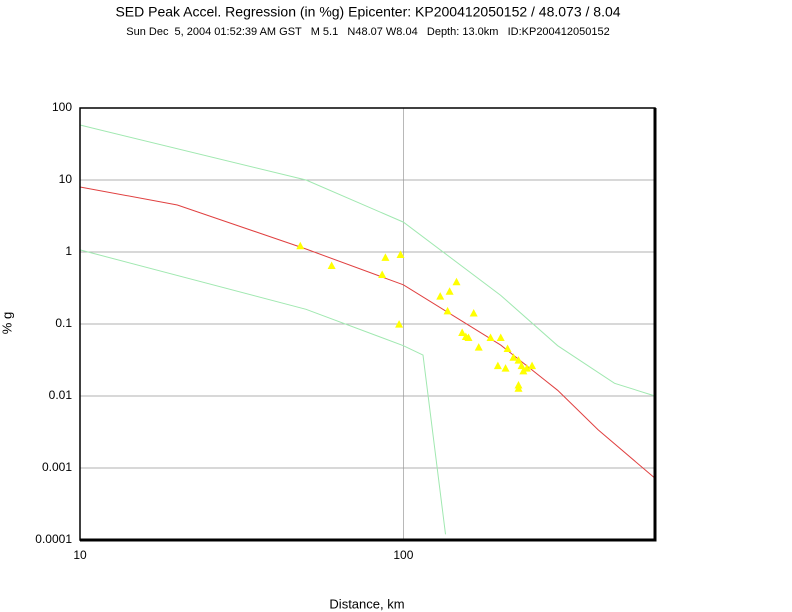 The width and height of the screenshot is (792, 612). Describe the element at coordinates (63, 323) in the screenshot. I see `y-tick-label: 0.1` at that location.